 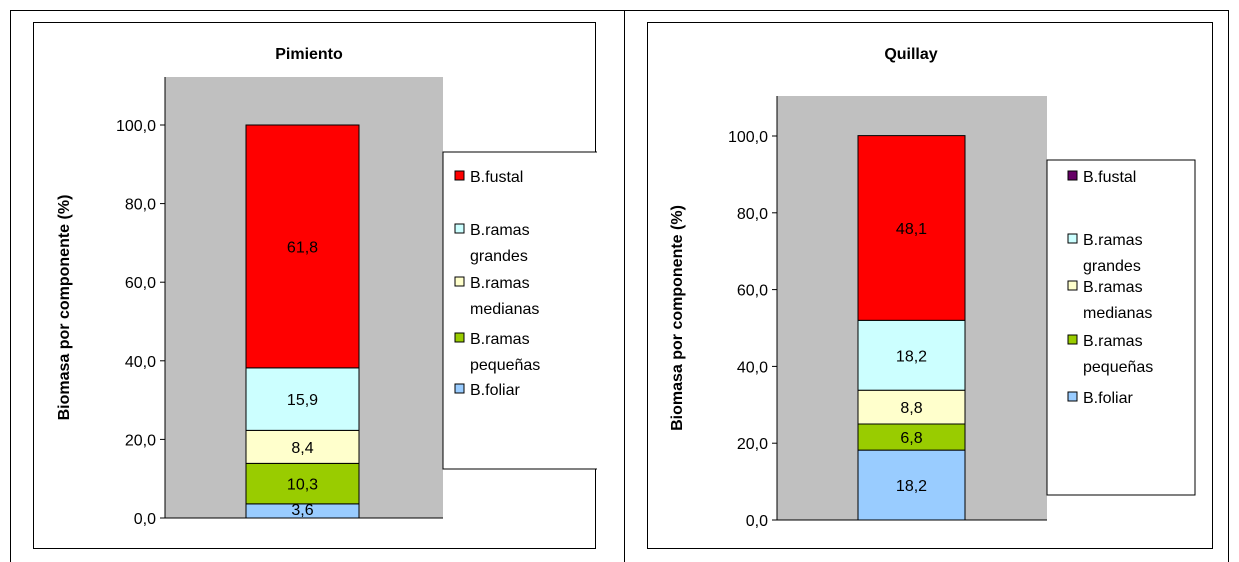 I want to click on data-label-b-ramas-grandes: 18,2, so click(x=911, y=356).